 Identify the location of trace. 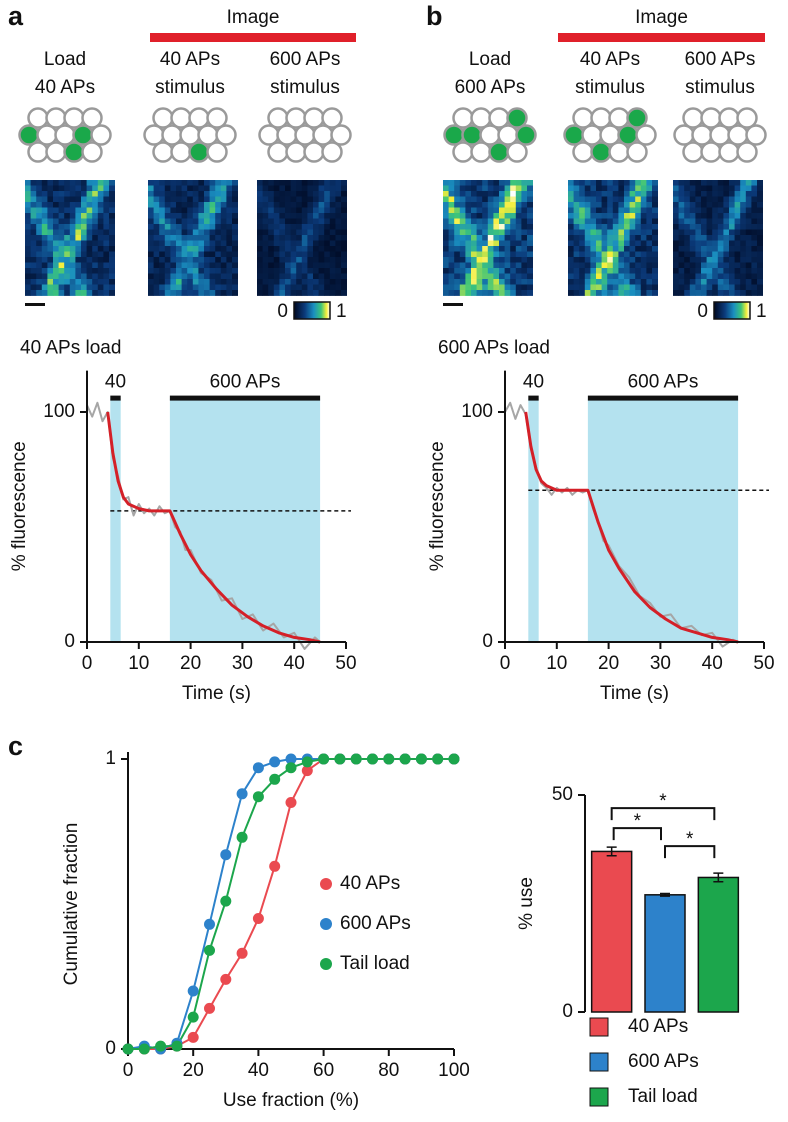
(213, 527).